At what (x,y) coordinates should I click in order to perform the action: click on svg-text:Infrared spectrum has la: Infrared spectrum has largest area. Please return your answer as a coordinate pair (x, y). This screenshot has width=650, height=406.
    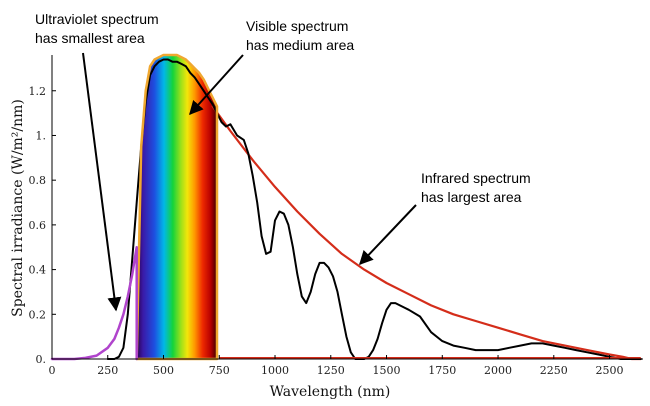
    Looking at the image, I should click on (478, 187).